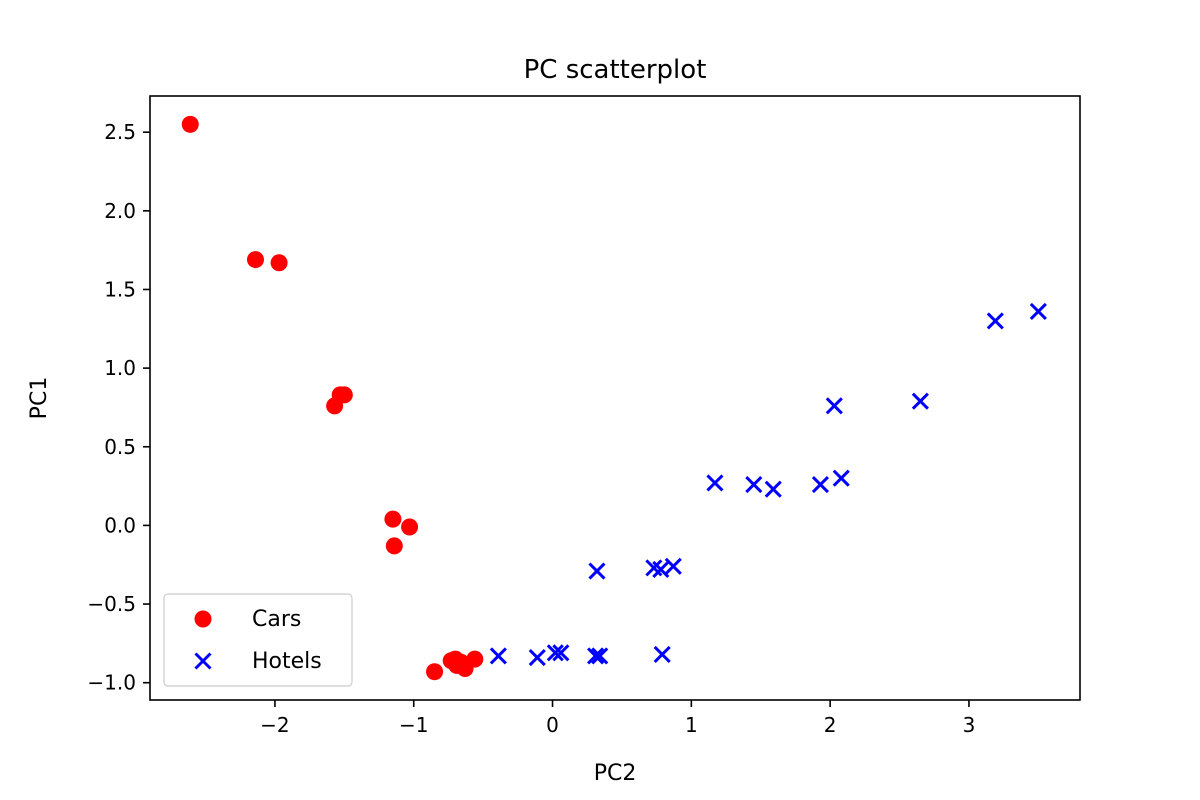  I want to click on legend: Cars Hotels, so click(258, 640).